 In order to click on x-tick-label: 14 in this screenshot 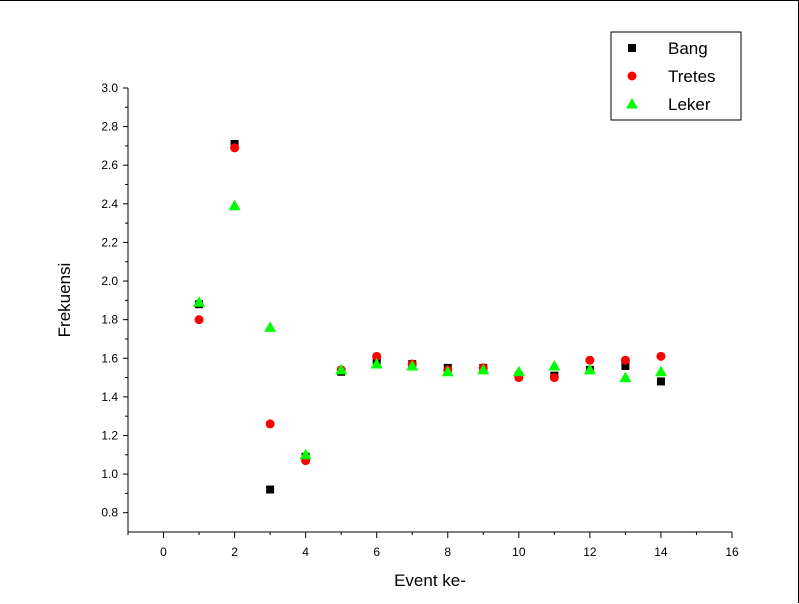, I will do `click(661, 552)`.